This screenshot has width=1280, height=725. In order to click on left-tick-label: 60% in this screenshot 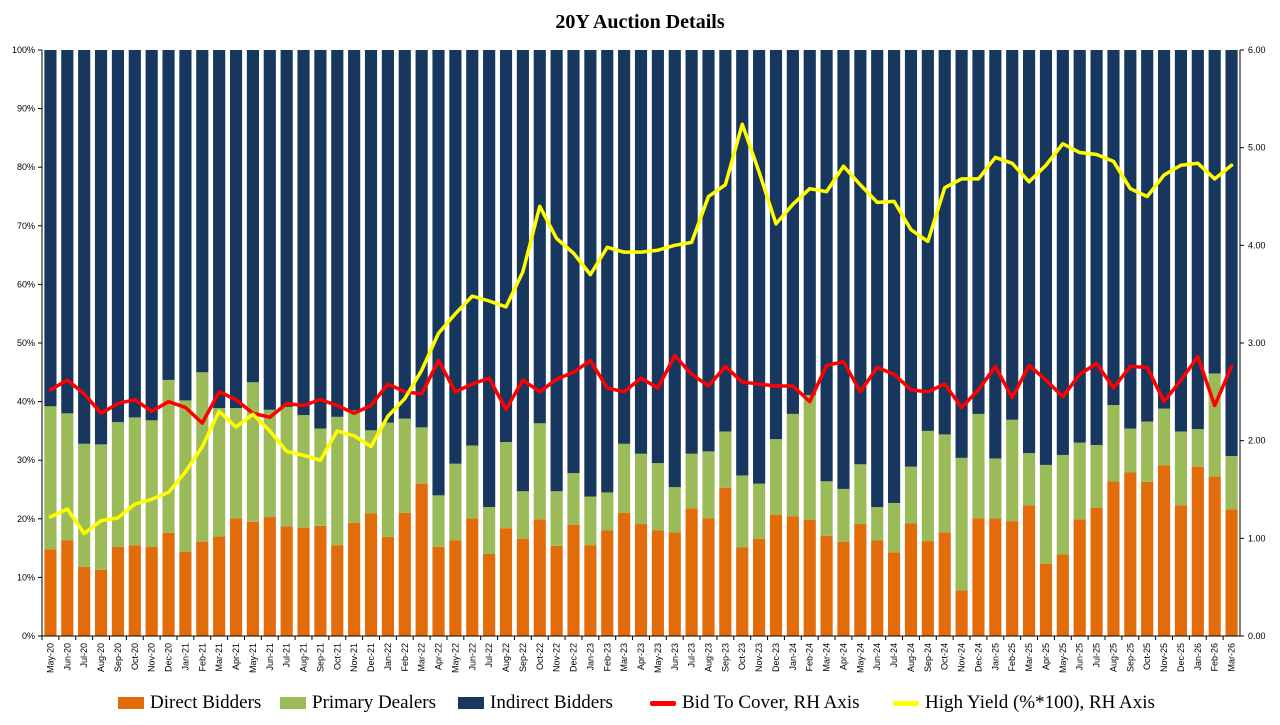, I will do `click(26, 284)`.